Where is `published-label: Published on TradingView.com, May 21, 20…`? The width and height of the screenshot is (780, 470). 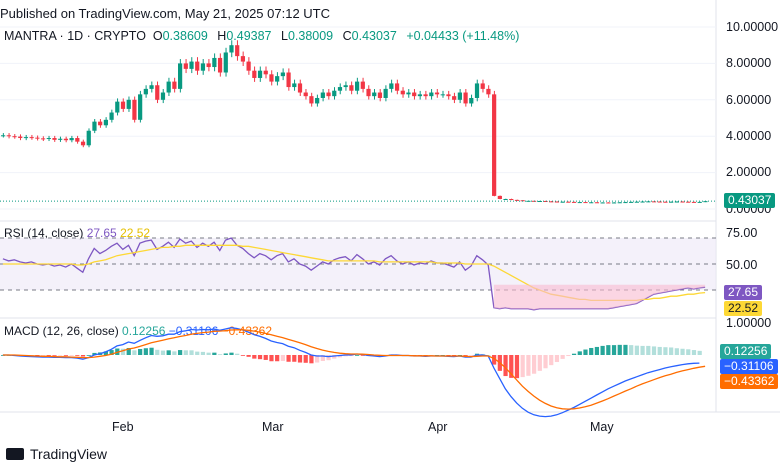
published-label: Published on TradingView.com, May 21, 20… is located at coordinates (165, 13).